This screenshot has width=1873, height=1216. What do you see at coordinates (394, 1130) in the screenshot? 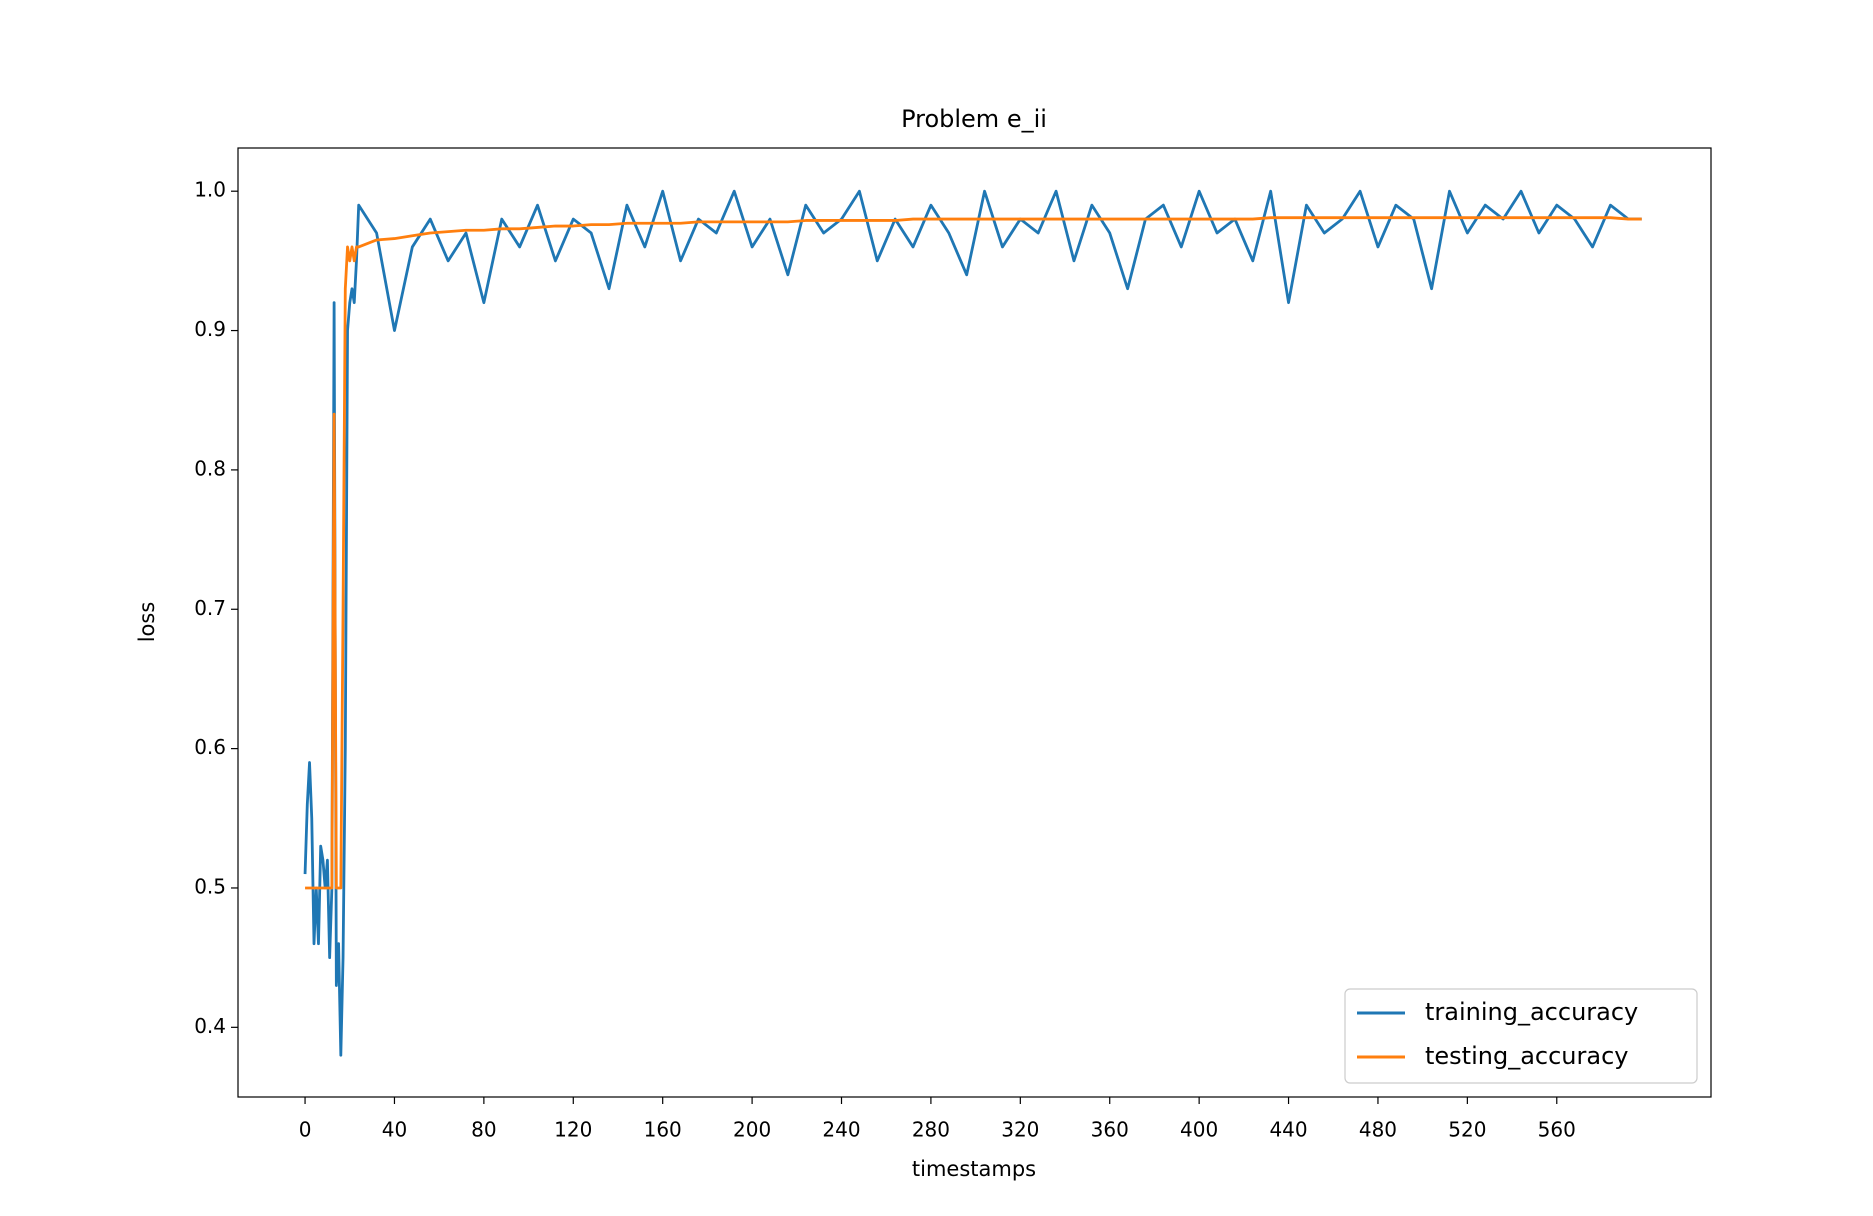
I see `x-tick-label: 40` at bounding box center [394, 1130].